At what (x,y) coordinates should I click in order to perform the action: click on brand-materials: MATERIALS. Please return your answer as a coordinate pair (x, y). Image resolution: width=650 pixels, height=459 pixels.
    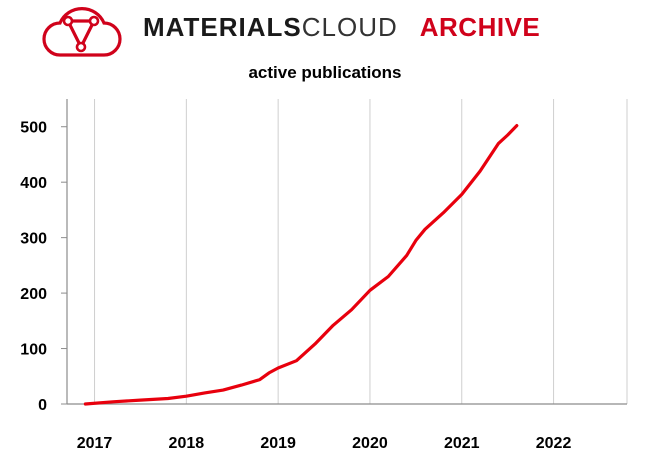
    Looking at the image, I should click on (222, 27).